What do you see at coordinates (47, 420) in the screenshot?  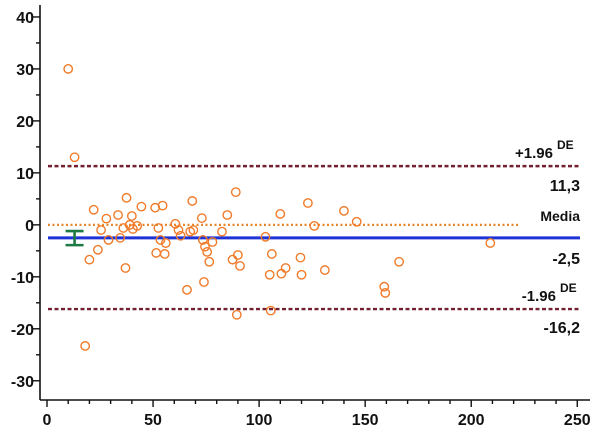 I see `x-tick-label: 0` at bounding box center [47, 420].